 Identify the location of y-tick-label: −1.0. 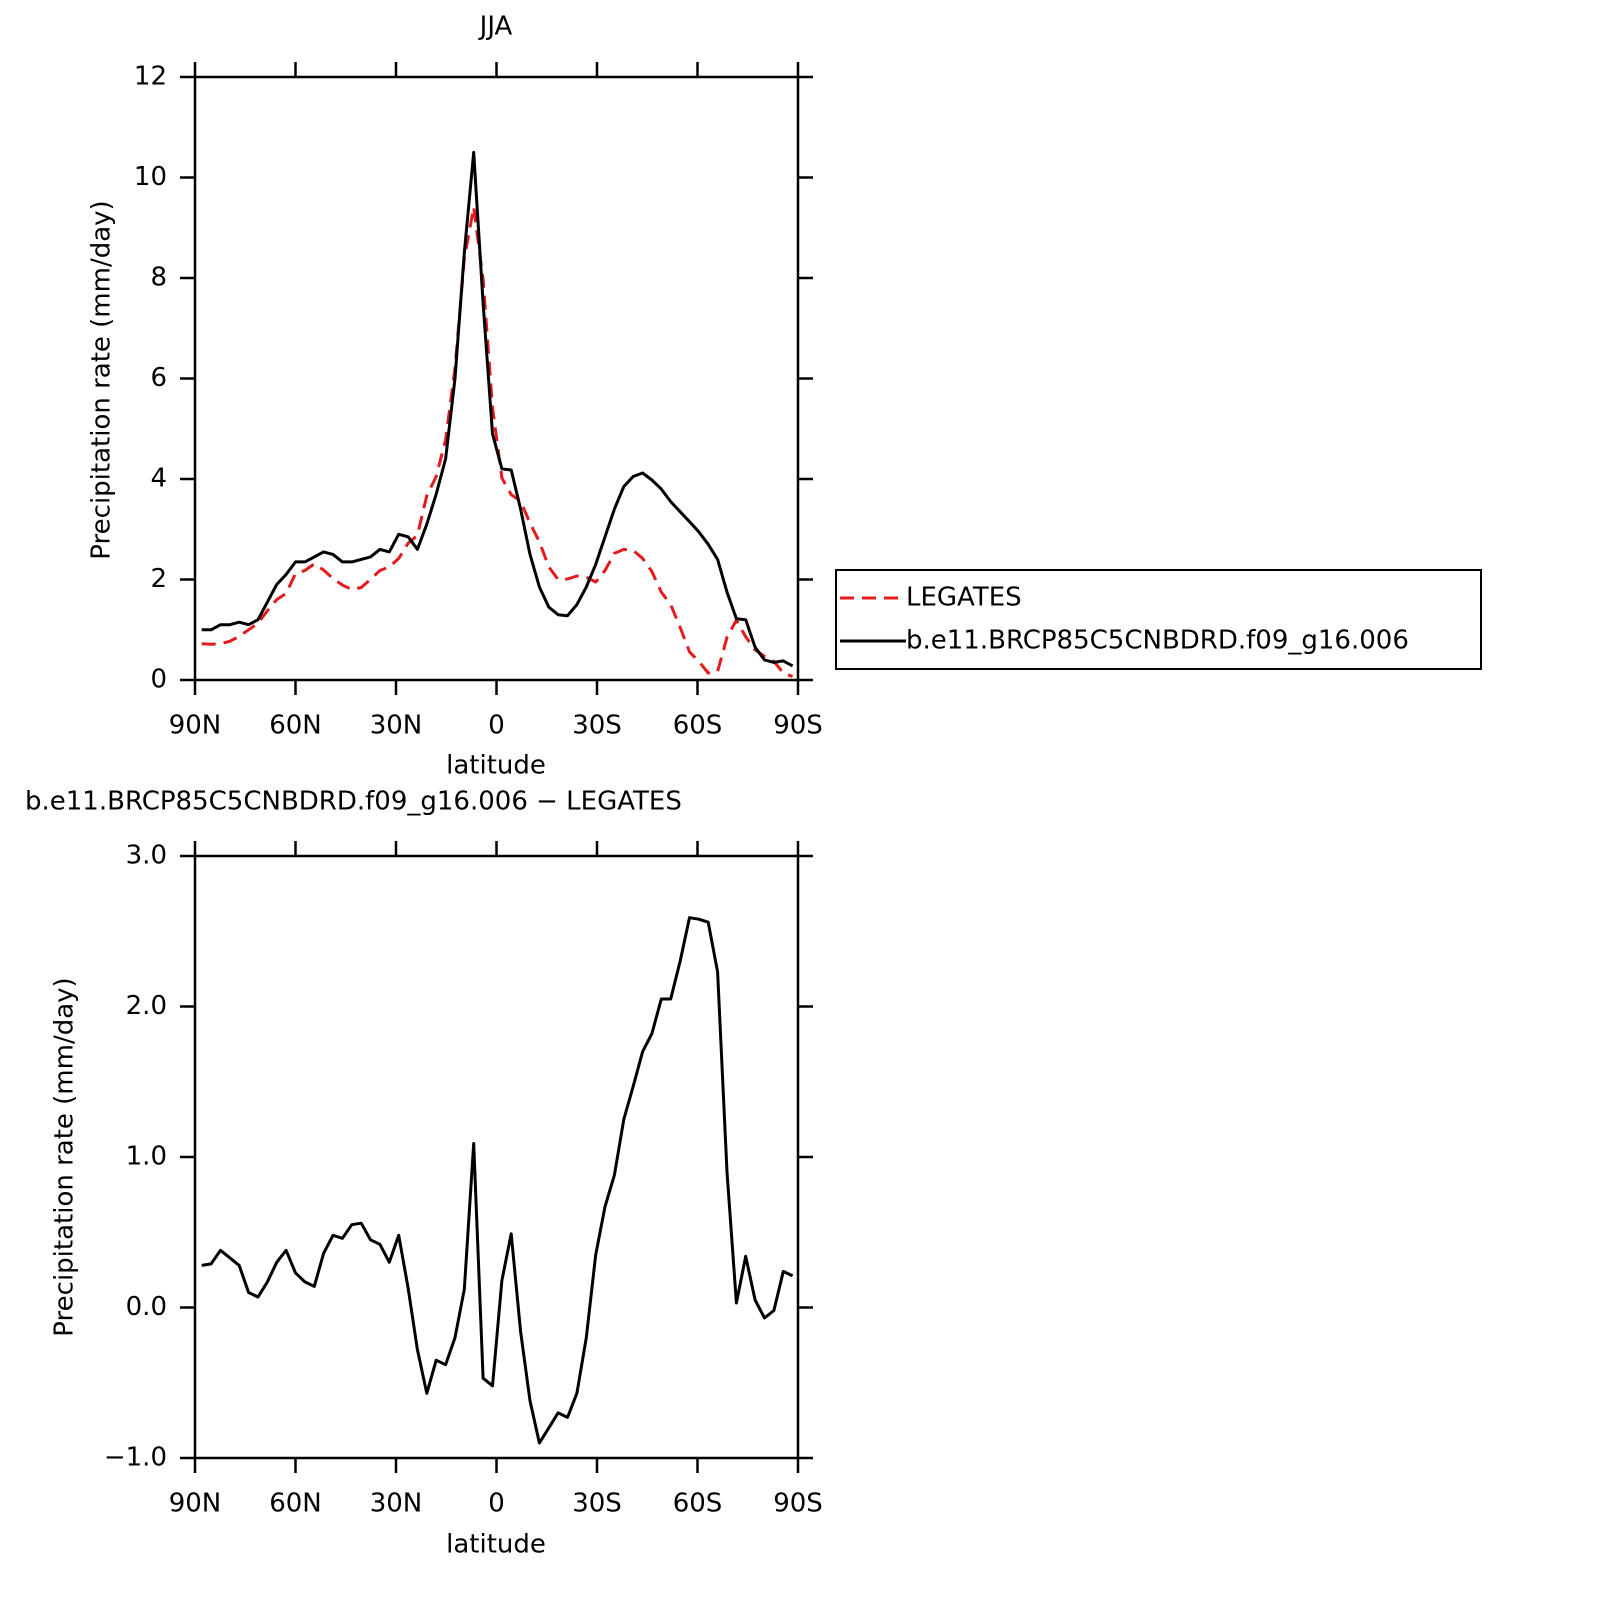
(135, 1458).